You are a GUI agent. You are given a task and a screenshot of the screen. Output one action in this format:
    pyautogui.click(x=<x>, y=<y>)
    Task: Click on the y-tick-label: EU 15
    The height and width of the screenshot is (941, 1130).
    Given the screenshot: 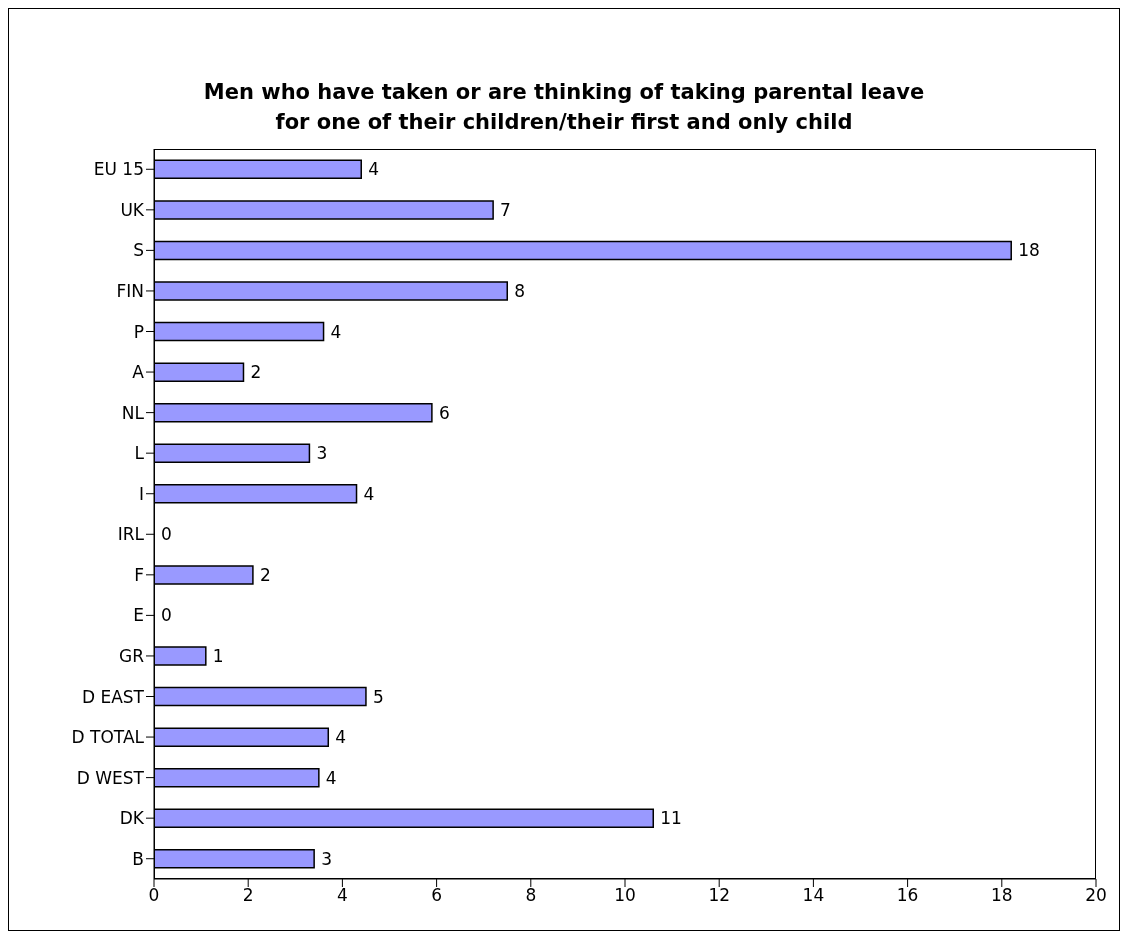 What is the action you would take?
    pyautogui.click(x=118, y=169)
    